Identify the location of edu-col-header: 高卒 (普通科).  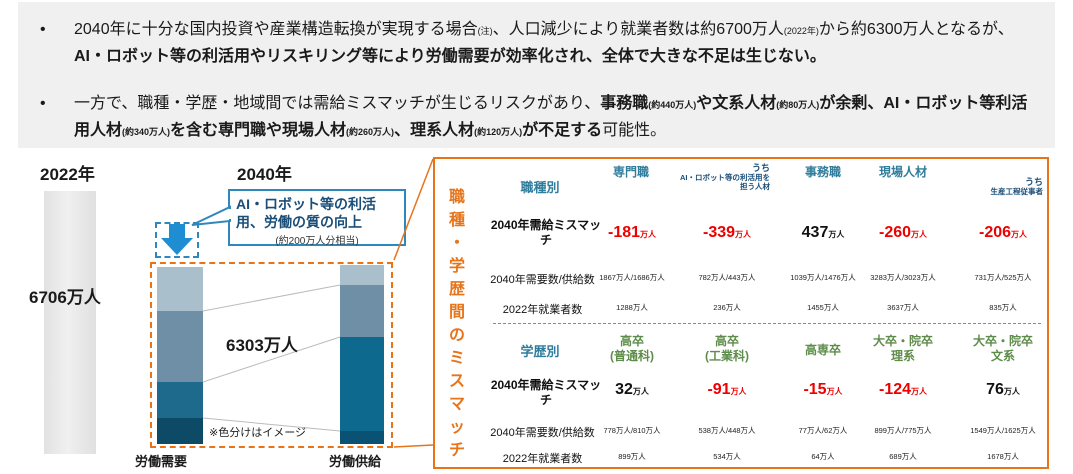
(632, 349).